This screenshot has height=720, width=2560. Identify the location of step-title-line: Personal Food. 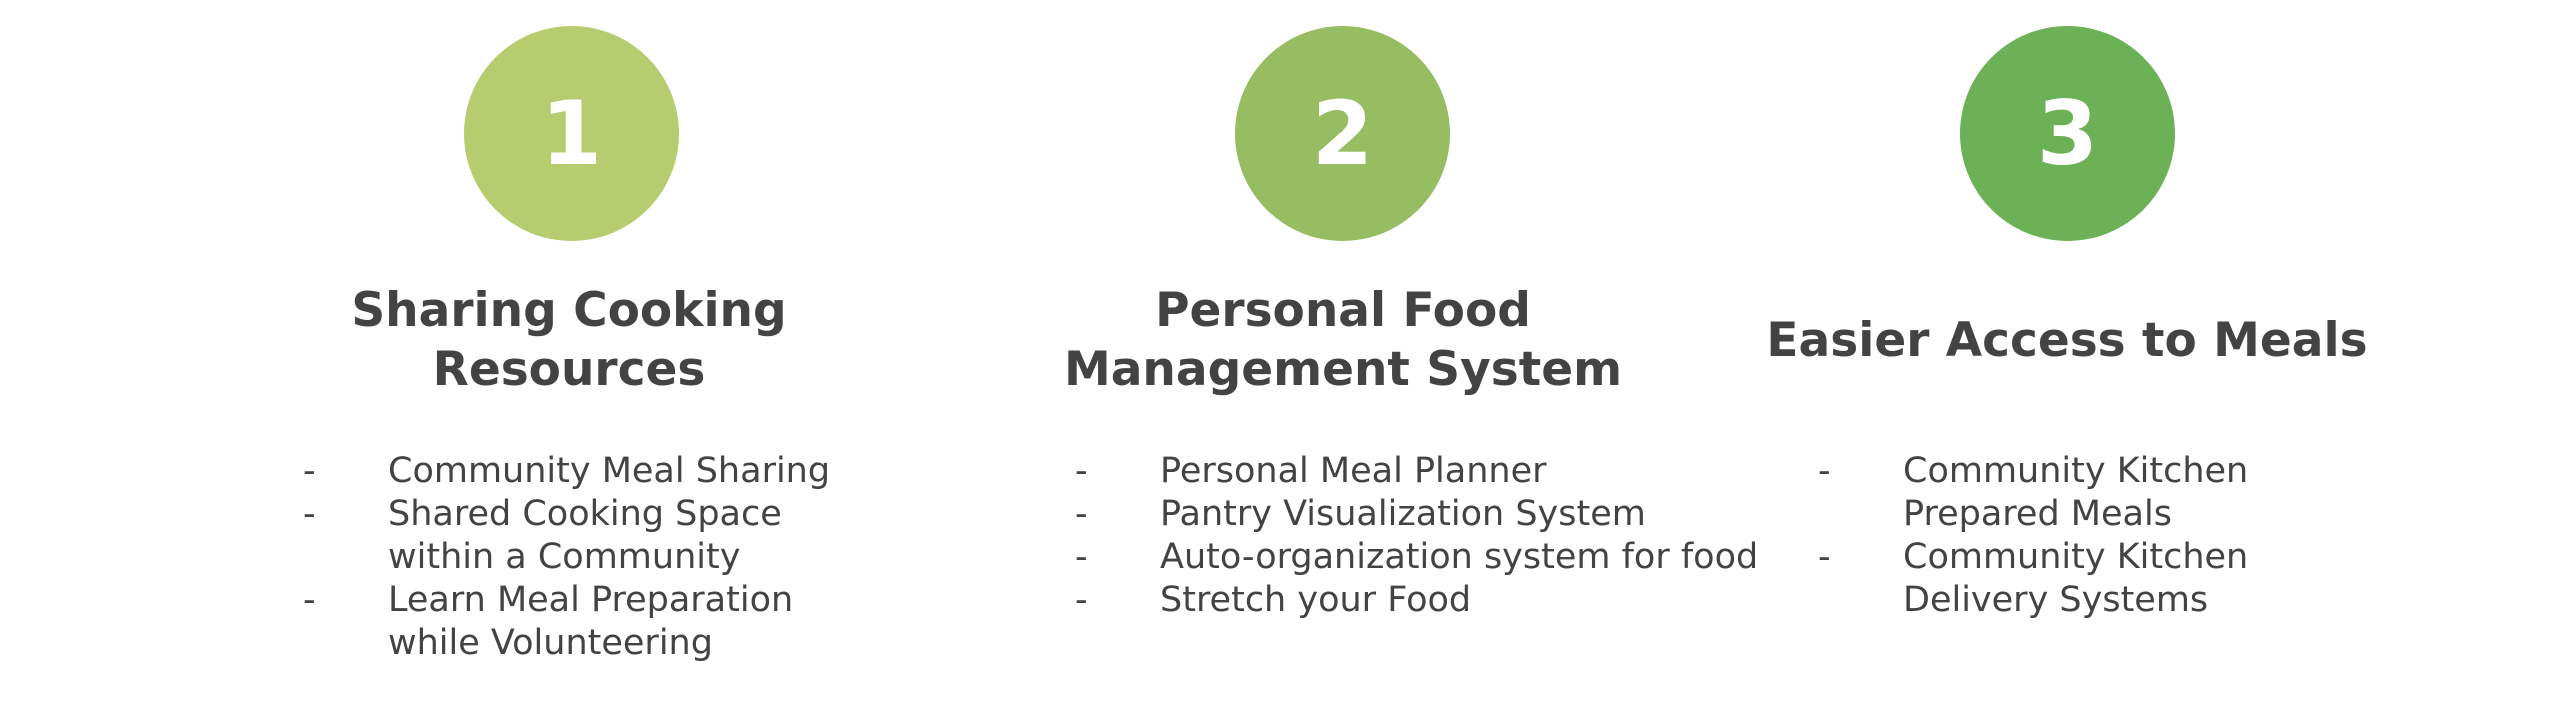
(1343, 310).